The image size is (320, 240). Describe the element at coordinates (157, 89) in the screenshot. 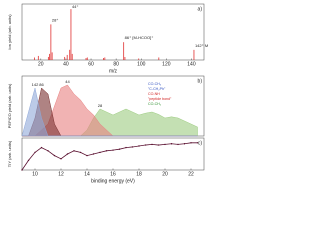

I see `legend-note: "C-CH₂Ph"` at that location.